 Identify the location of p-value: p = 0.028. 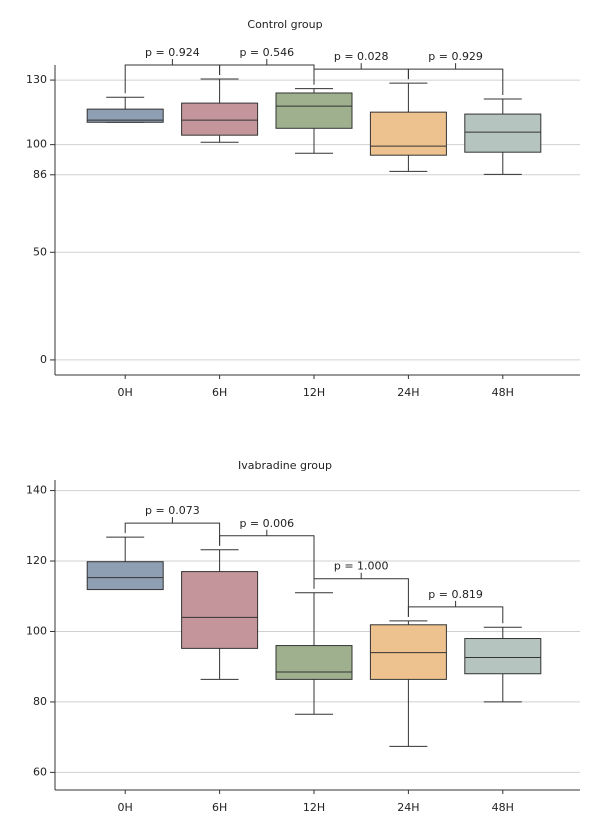
(361, 56).